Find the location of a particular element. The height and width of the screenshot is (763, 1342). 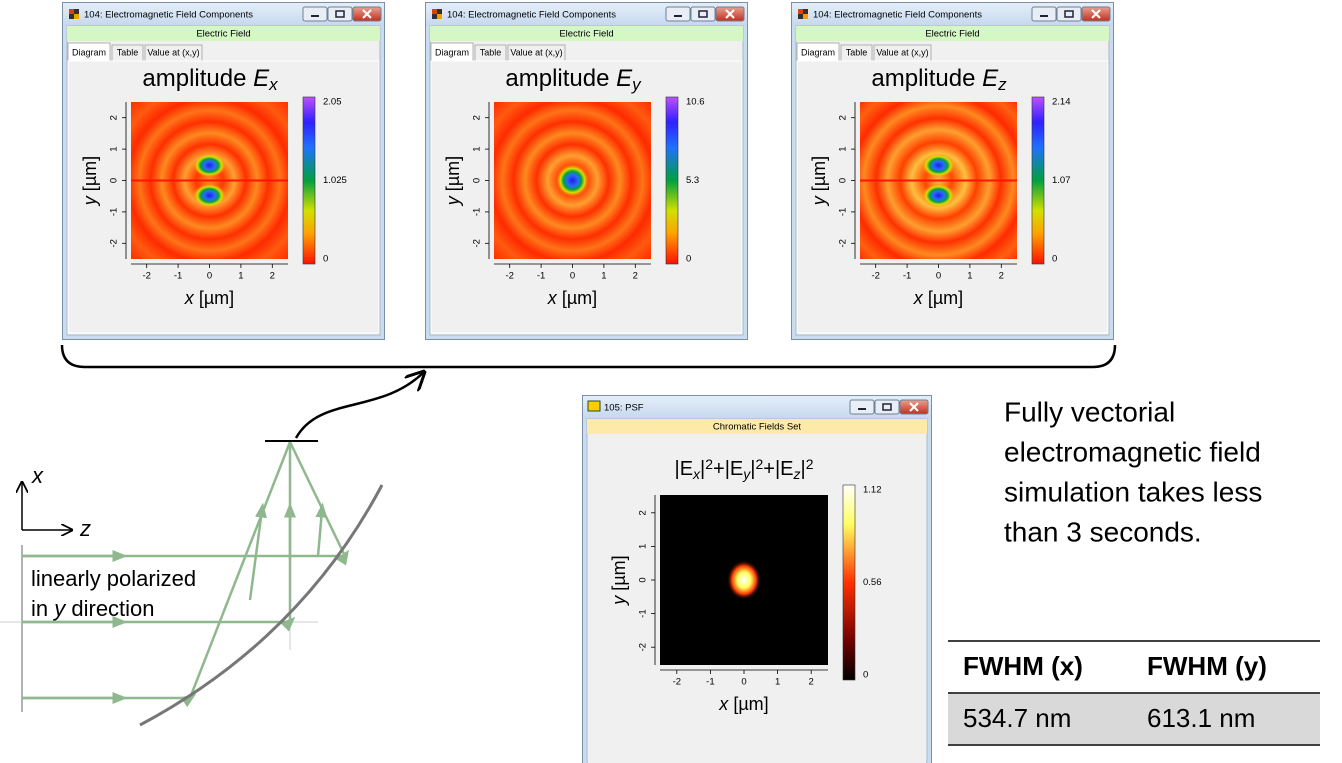

tab-label: Value at (x,y) is located at coordinates (536, 52).